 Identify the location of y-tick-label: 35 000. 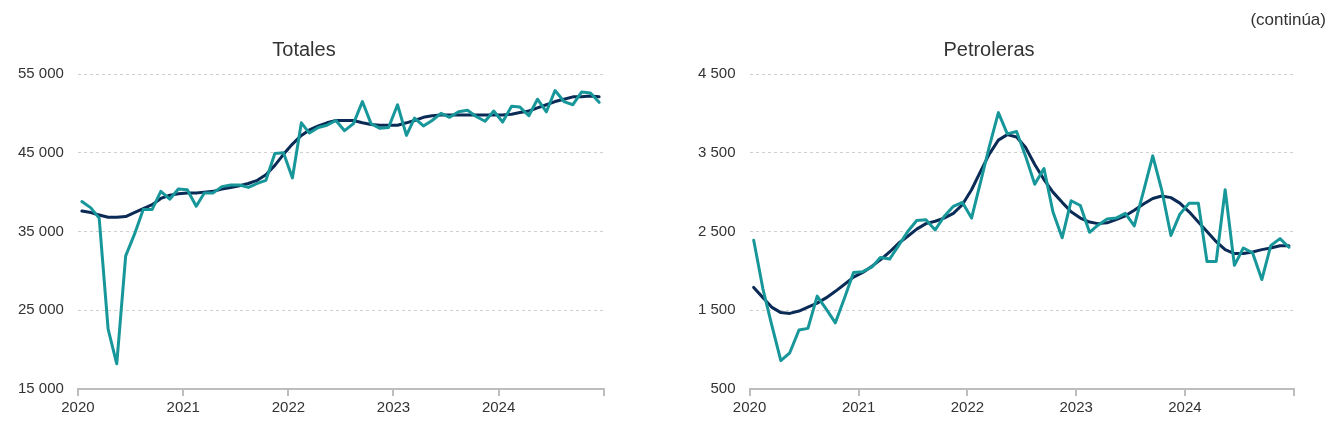
(40, 230).